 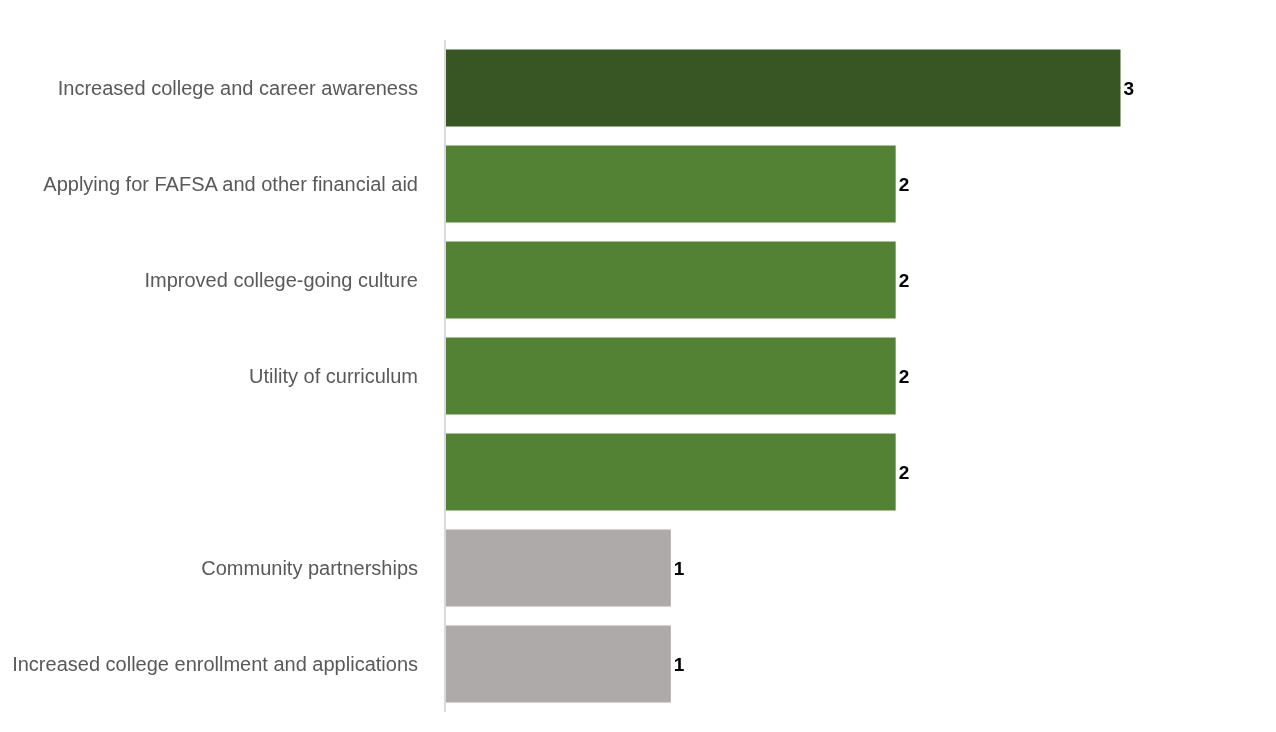 I want to click on y-tick-label: Community partnerships, so click(x=309, y=568).